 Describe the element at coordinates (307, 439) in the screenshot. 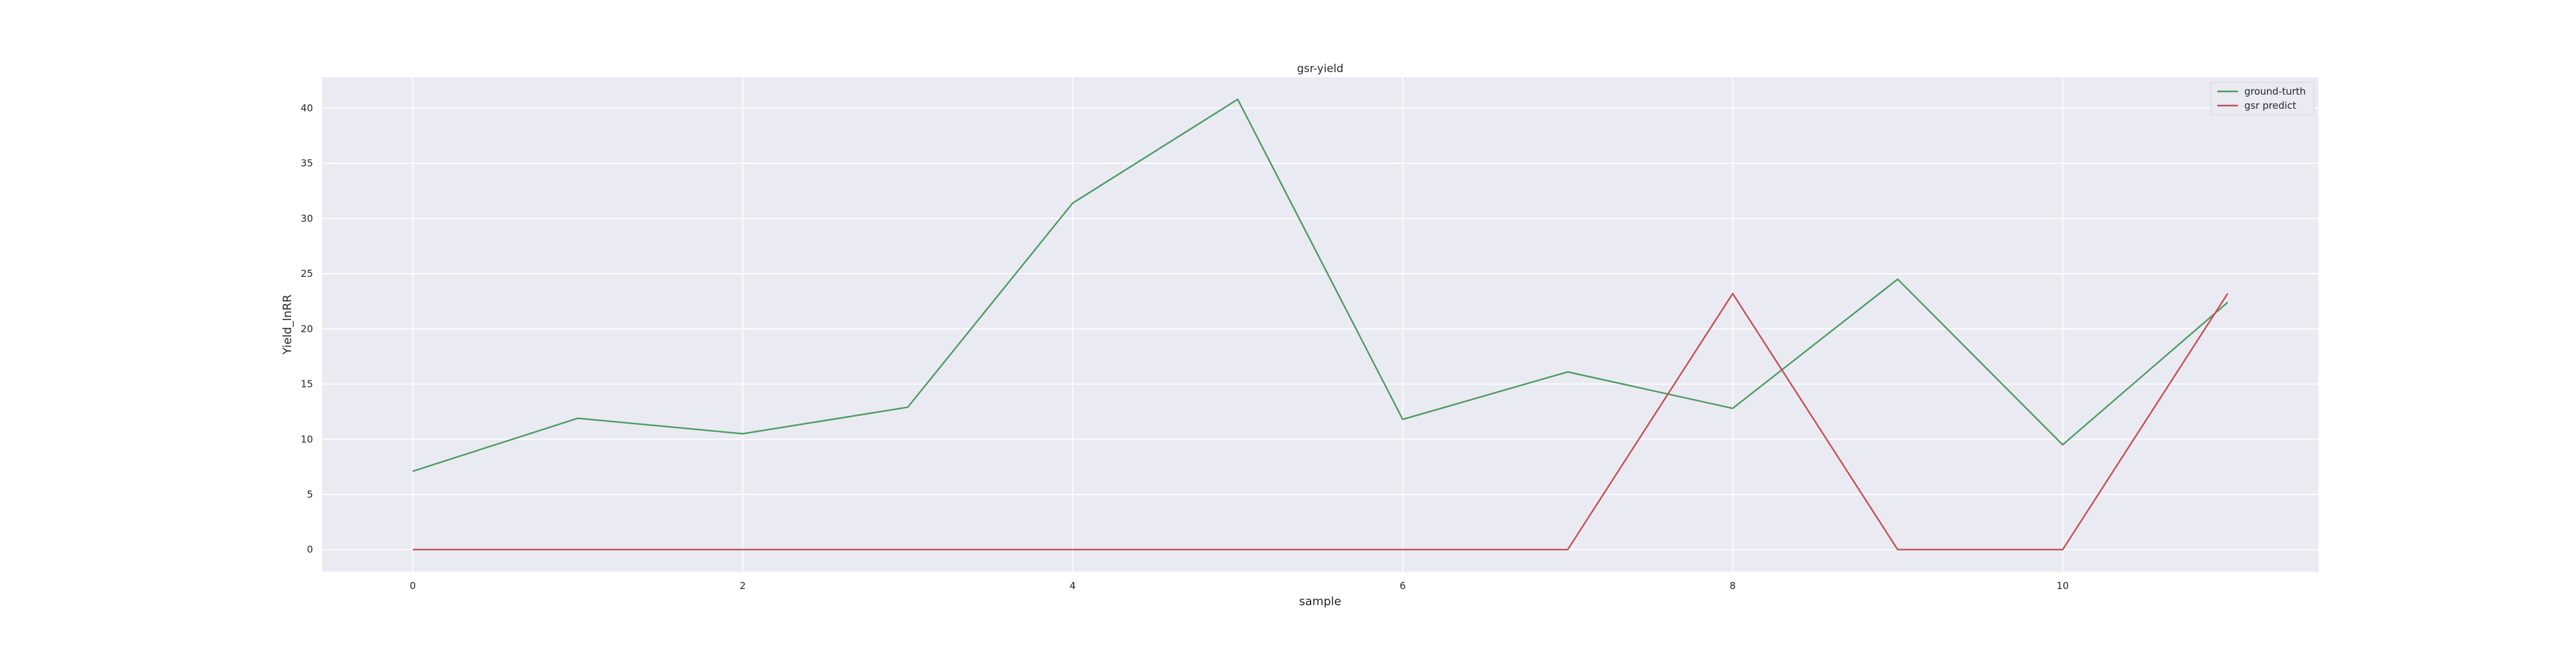

I see `y-tick-label: 10` at that location.